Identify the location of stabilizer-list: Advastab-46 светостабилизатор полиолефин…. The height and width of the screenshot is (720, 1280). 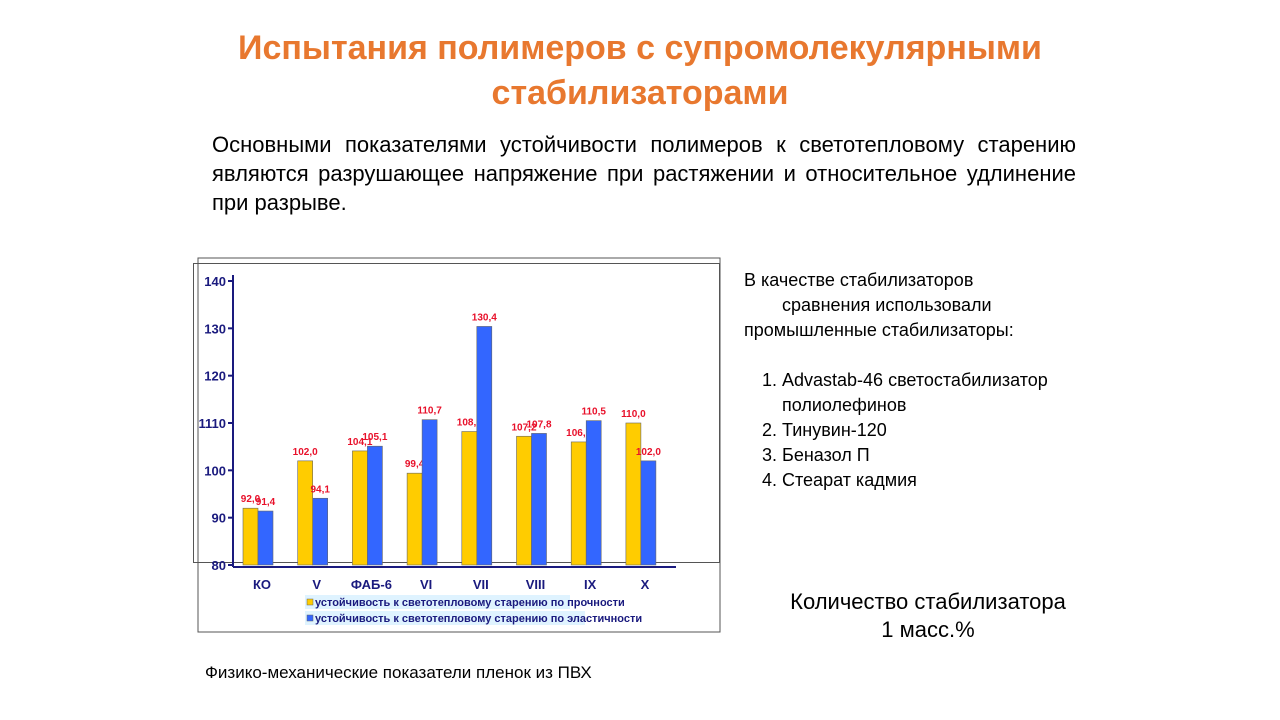
(934, 430).